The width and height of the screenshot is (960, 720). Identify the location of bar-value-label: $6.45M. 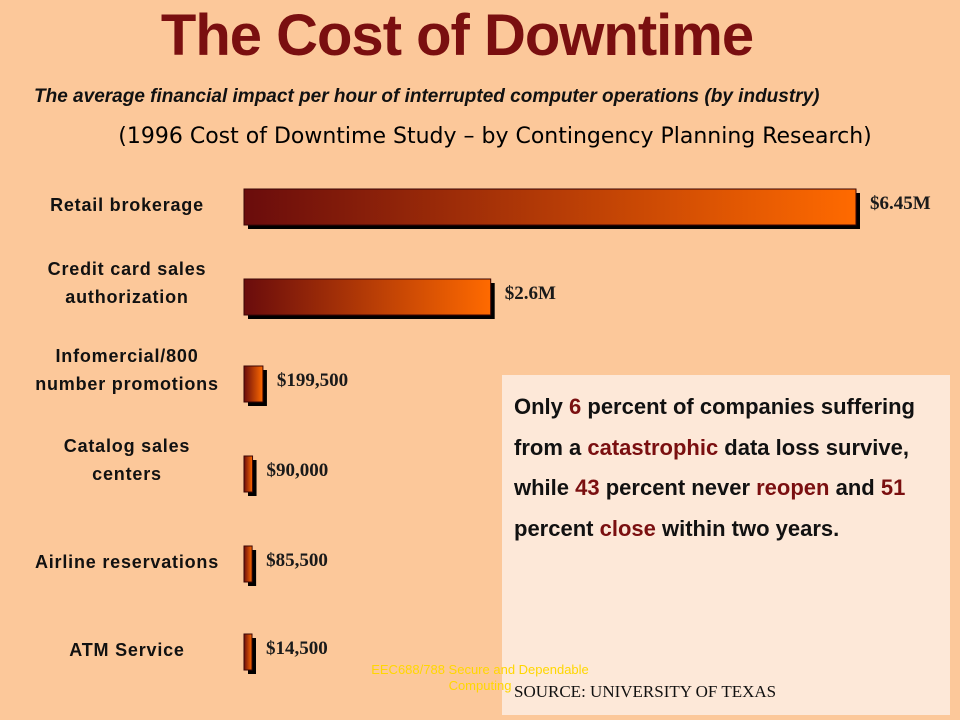
(900, 203).